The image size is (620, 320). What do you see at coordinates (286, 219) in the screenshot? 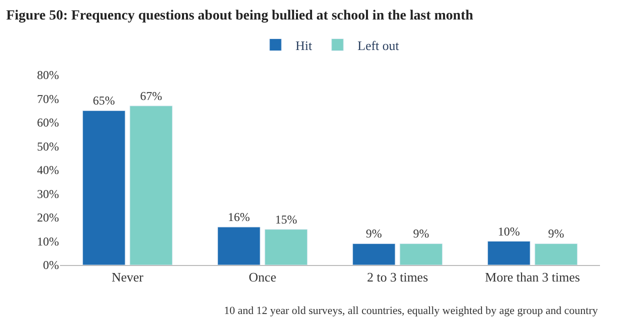
I see `data-label: 15%` at bounding box center [286, 219].